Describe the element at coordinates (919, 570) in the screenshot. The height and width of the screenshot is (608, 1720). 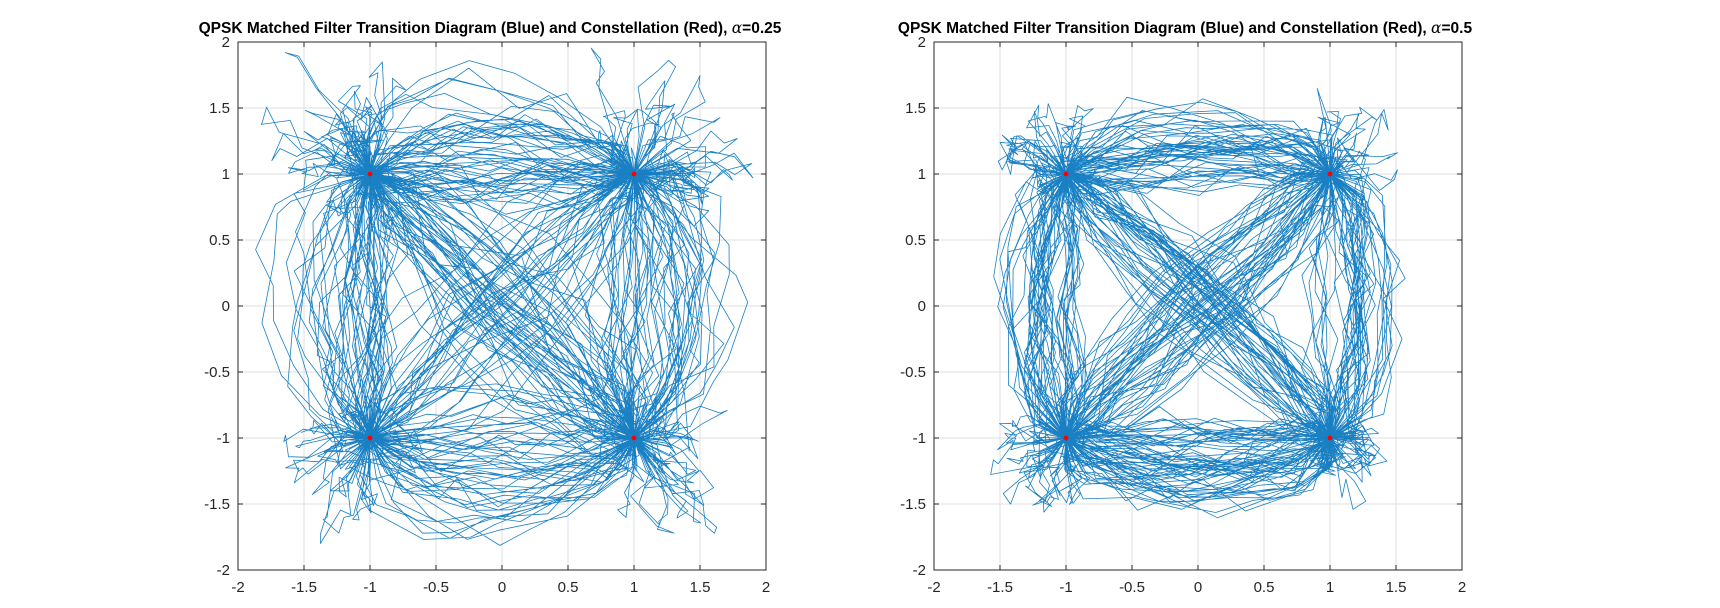
I see `right-y-tick-label: -2` at that location.